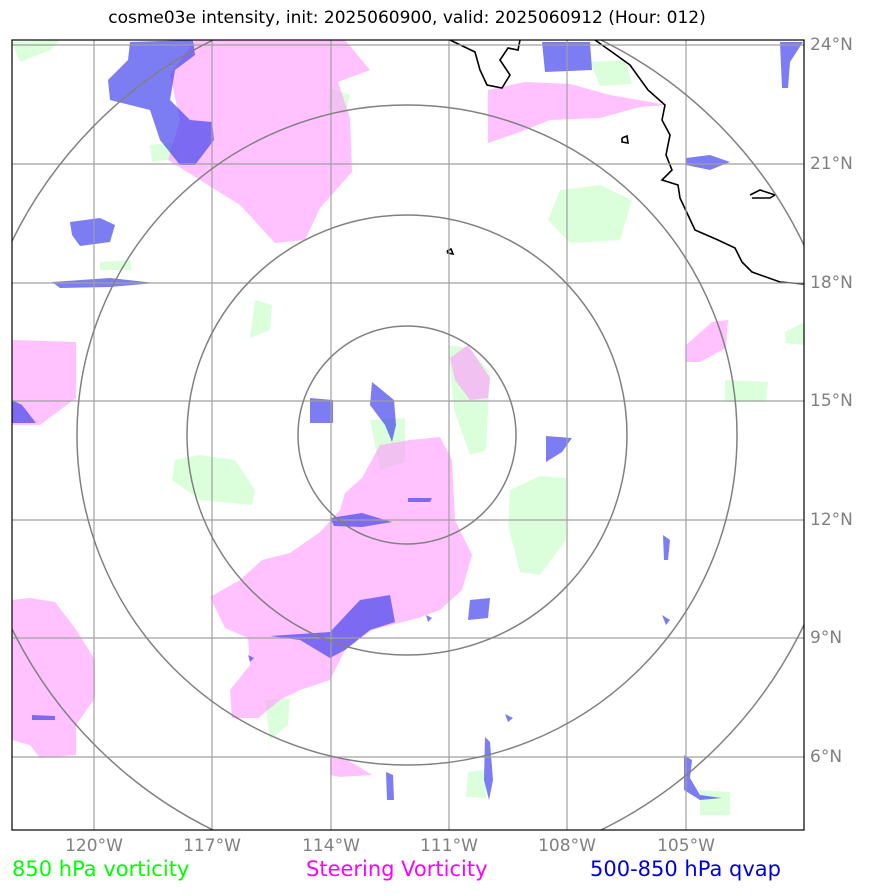  I want to click on legend-steering-vorticity: Steering Vorticity, so click(397, 869).